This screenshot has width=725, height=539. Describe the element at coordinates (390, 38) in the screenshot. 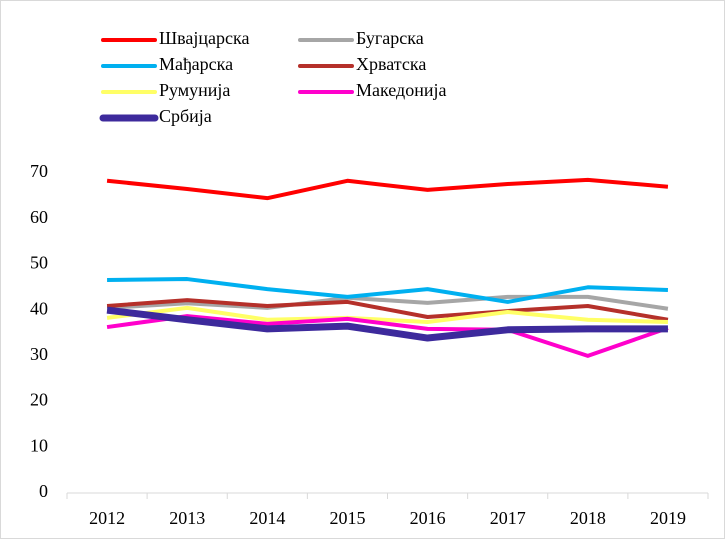

I see `legend-label: Бугарска` at that location.